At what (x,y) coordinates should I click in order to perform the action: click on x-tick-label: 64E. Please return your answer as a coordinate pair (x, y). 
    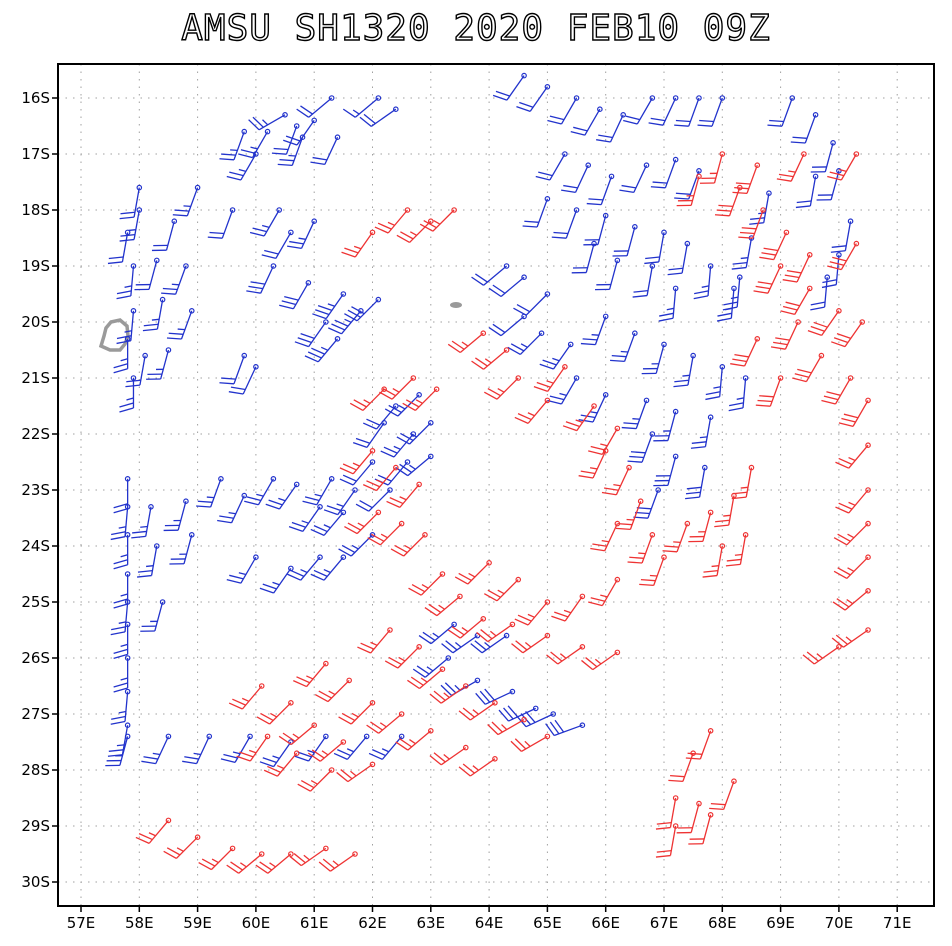
    Looking at the image, I should click on (489, 923).